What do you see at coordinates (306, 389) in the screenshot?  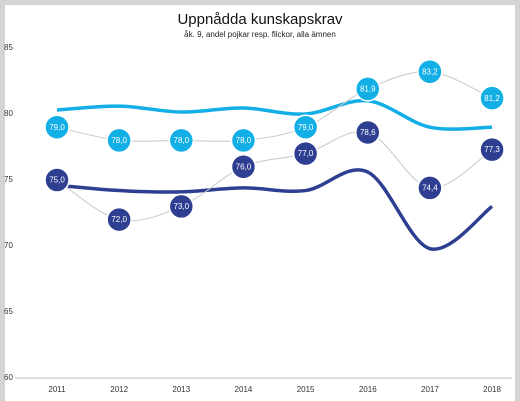 I see `x-tick-label: 2015` at bounding box center [306, 389].